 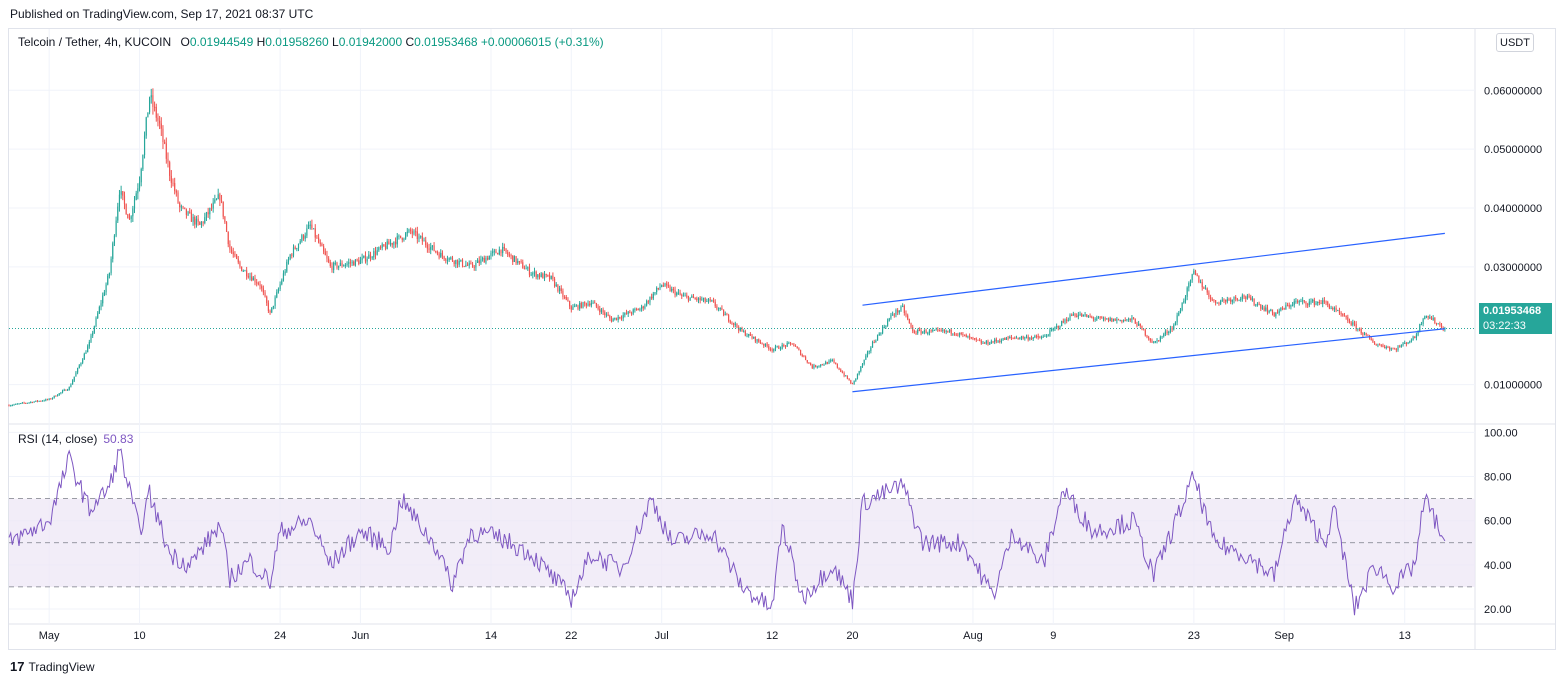 I want to click on currency-button: USDT, so click(x=1515, y=42).